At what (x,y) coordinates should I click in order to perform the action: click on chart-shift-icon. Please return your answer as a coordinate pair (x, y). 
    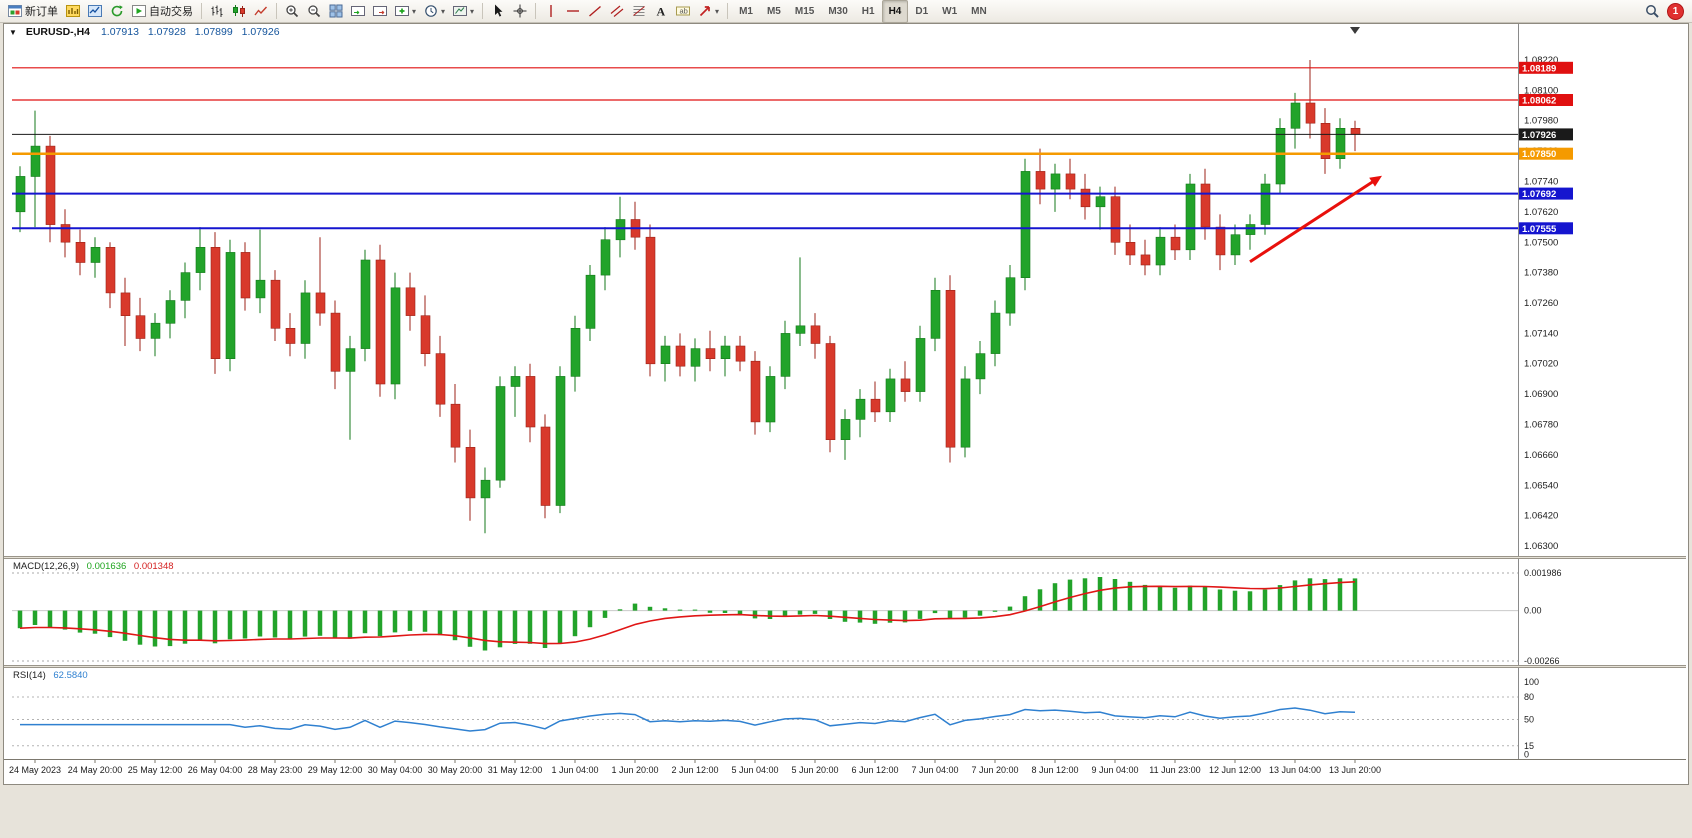
    Looking at the image, I should click on (380, 11).